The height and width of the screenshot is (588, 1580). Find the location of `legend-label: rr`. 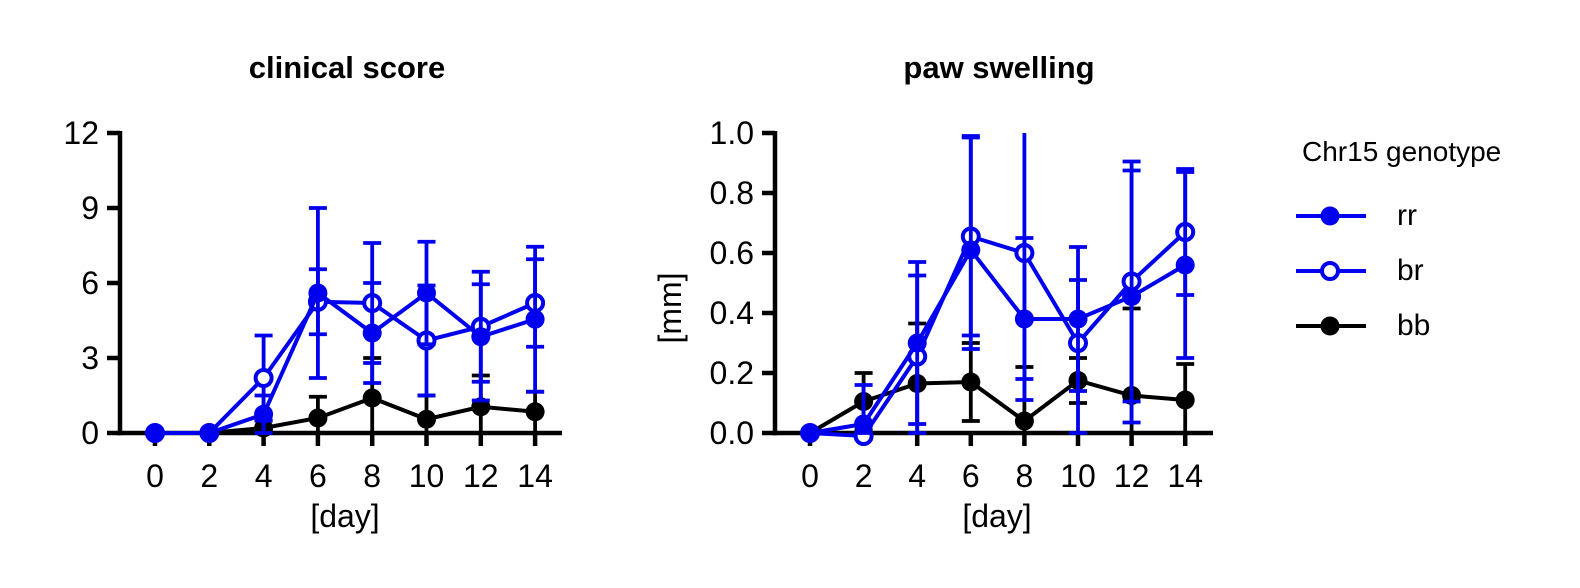

legend-label: rr is located at coordinates (1407, 215).